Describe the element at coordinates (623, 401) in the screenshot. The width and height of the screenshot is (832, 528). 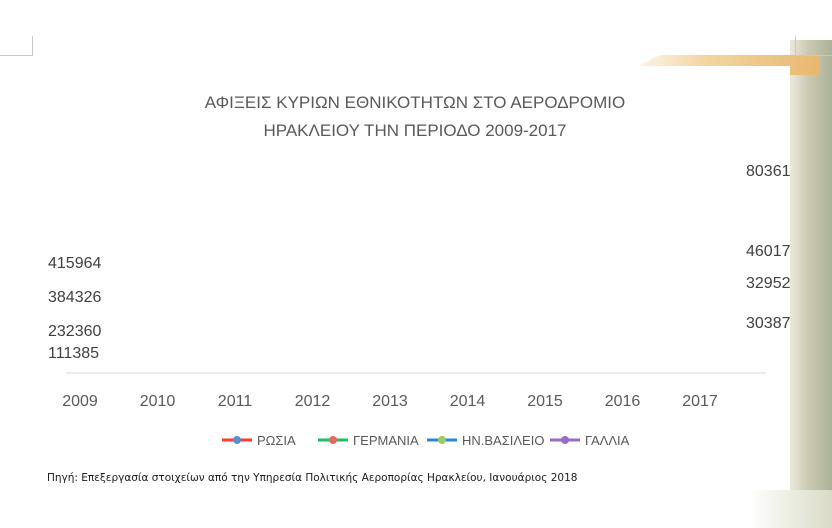
I see `x-tick-label: 2016` at that location.